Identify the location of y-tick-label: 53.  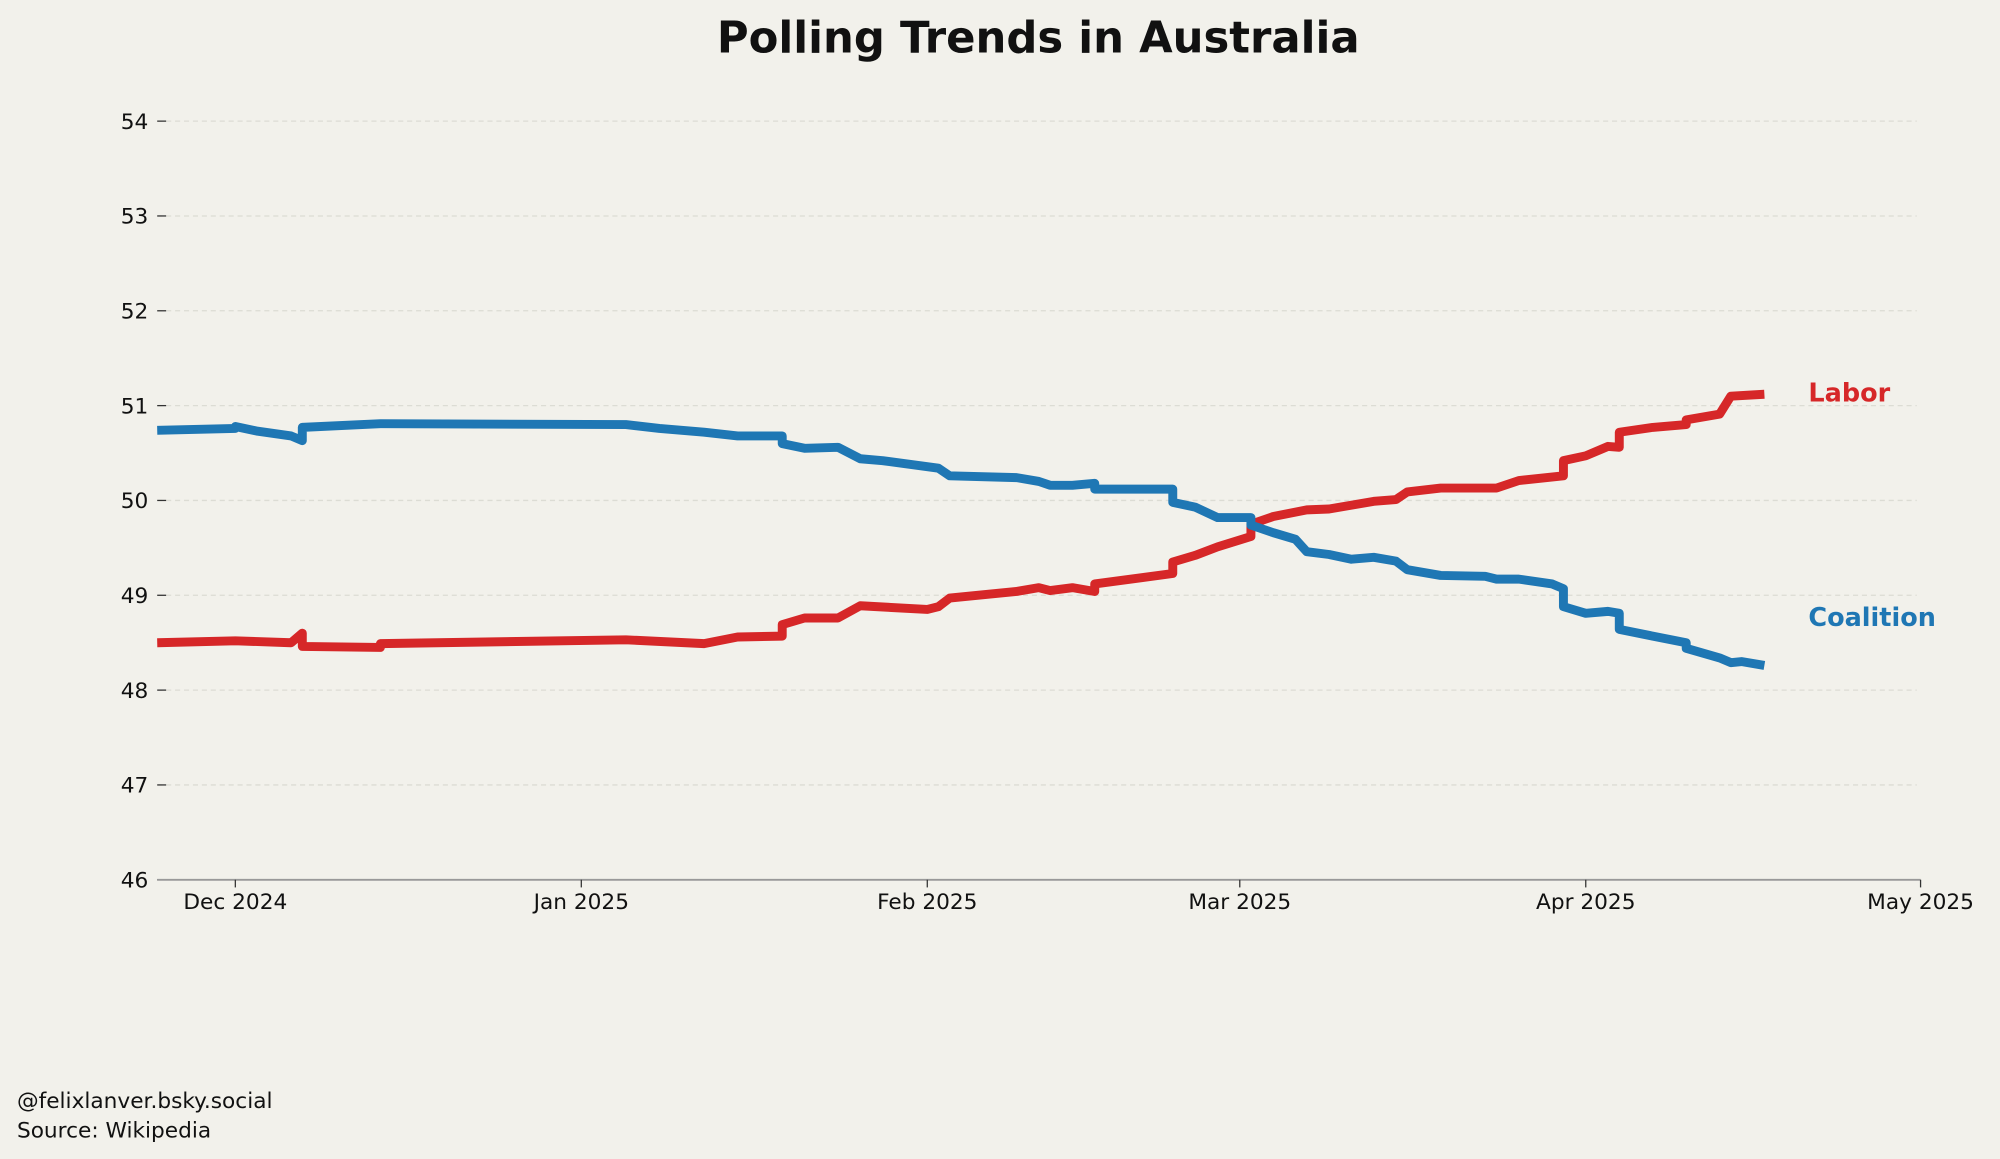
(135, 217).